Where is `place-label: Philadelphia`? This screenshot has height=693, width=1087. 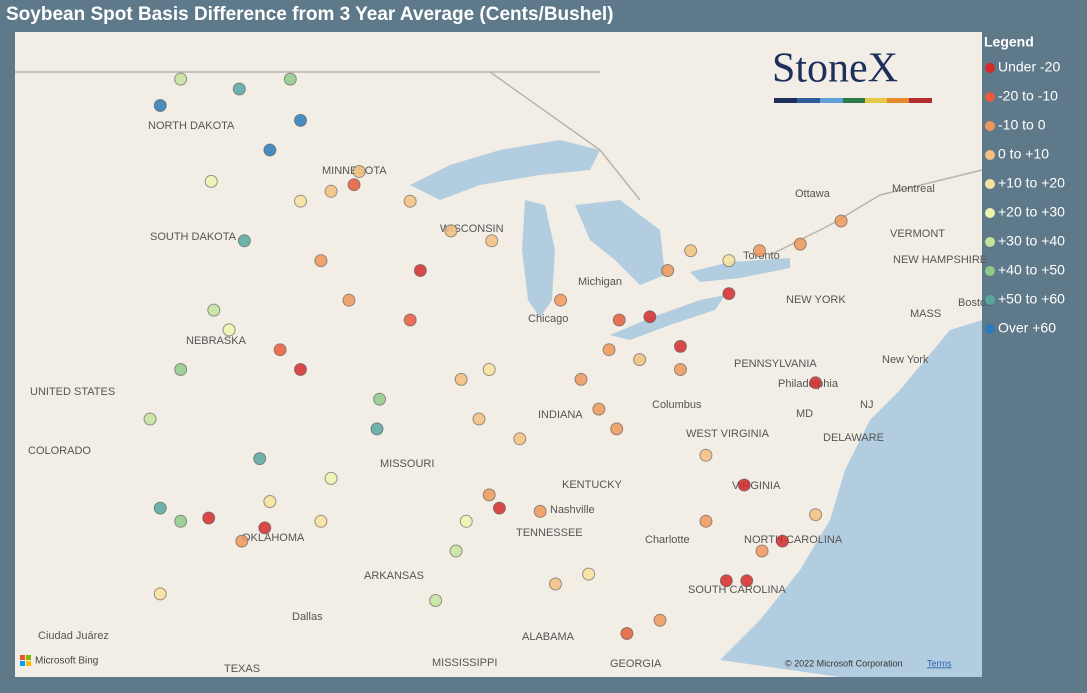
place-label: Philadelphia is located at coordinates (808, 384).